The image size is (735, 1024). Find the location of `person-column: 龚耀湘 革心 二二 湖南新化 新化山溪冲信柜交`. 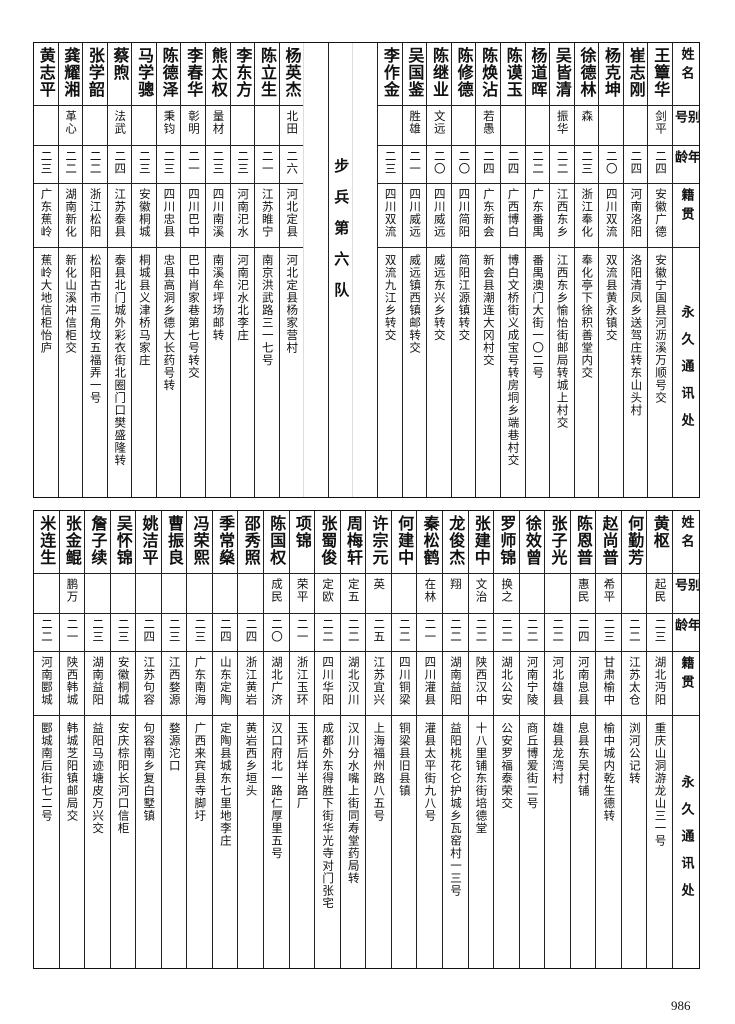

person-column: 龚耀湘 革心 二二 湖南新化 新化山溪冲信柜交 is located at coordinates (70, 270).